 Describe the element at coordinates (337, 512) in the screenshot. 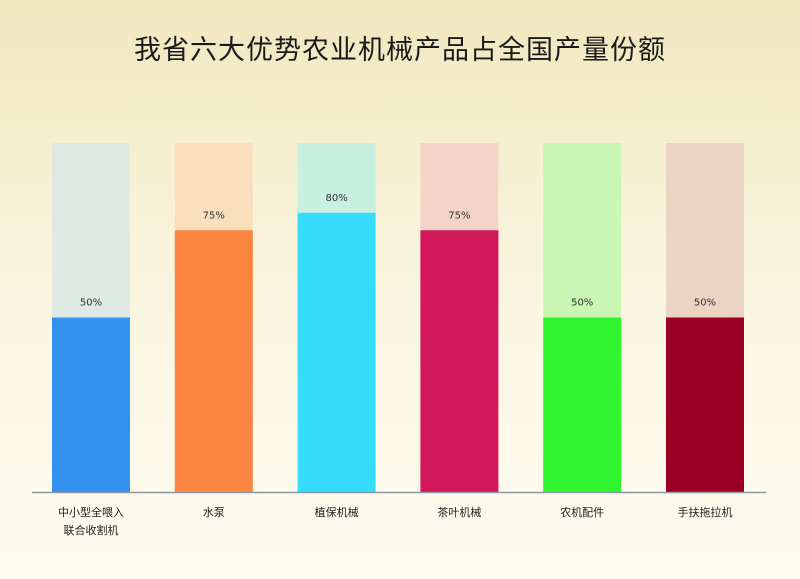

I see `category-label: 植保机械` at that location.